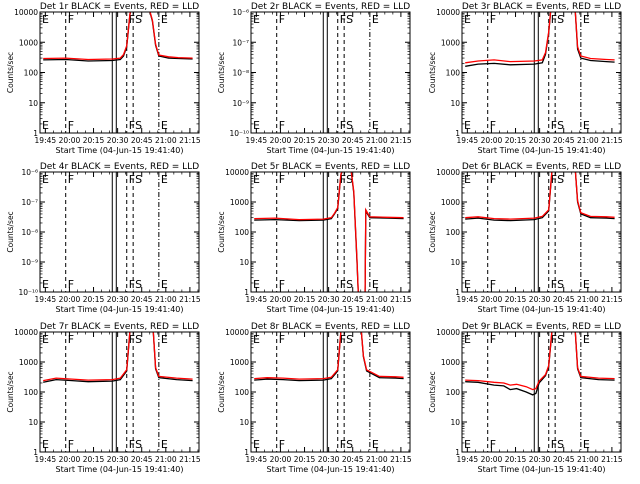 The height and width of the screenshot is (484, 640). Describe the element at coordinates (330, 7) in the screenshot. I see `panel-title: Det 2r BLACK = Events, RED = LLD` at that location.